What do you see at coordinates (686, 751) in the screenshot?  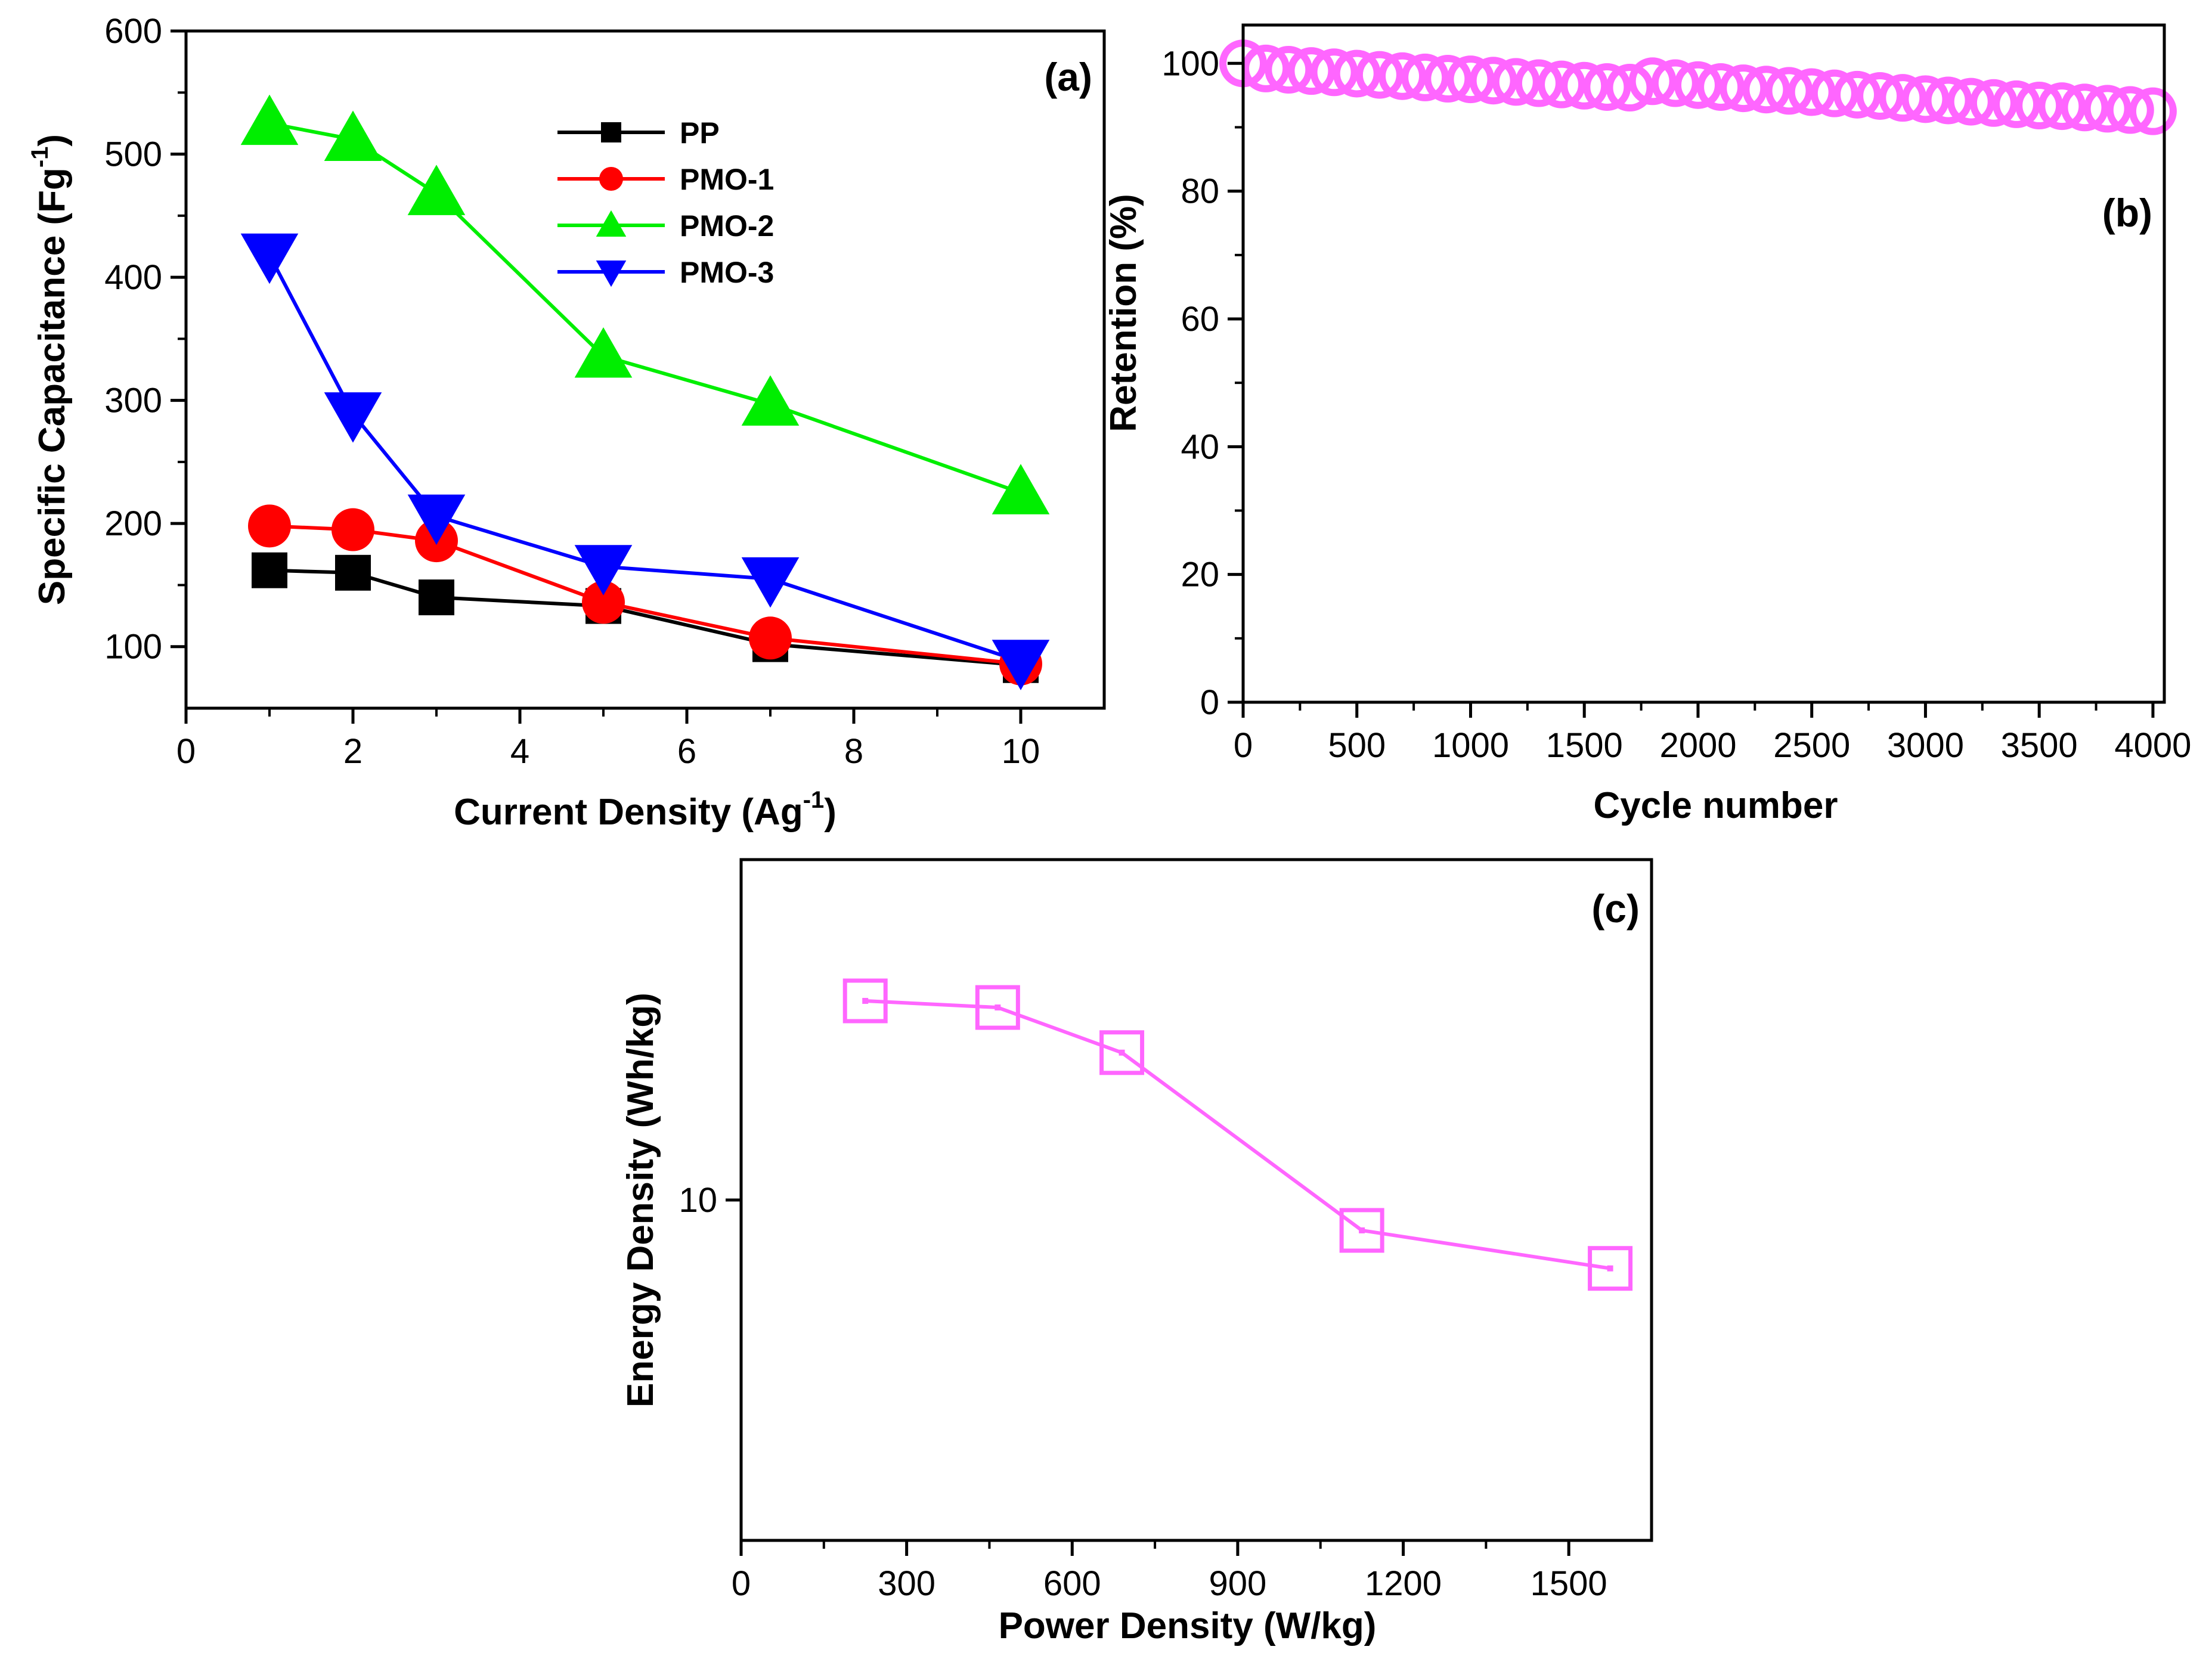 I see `panel-a-x-tick-label: 6` at bounding box center [686, 751].